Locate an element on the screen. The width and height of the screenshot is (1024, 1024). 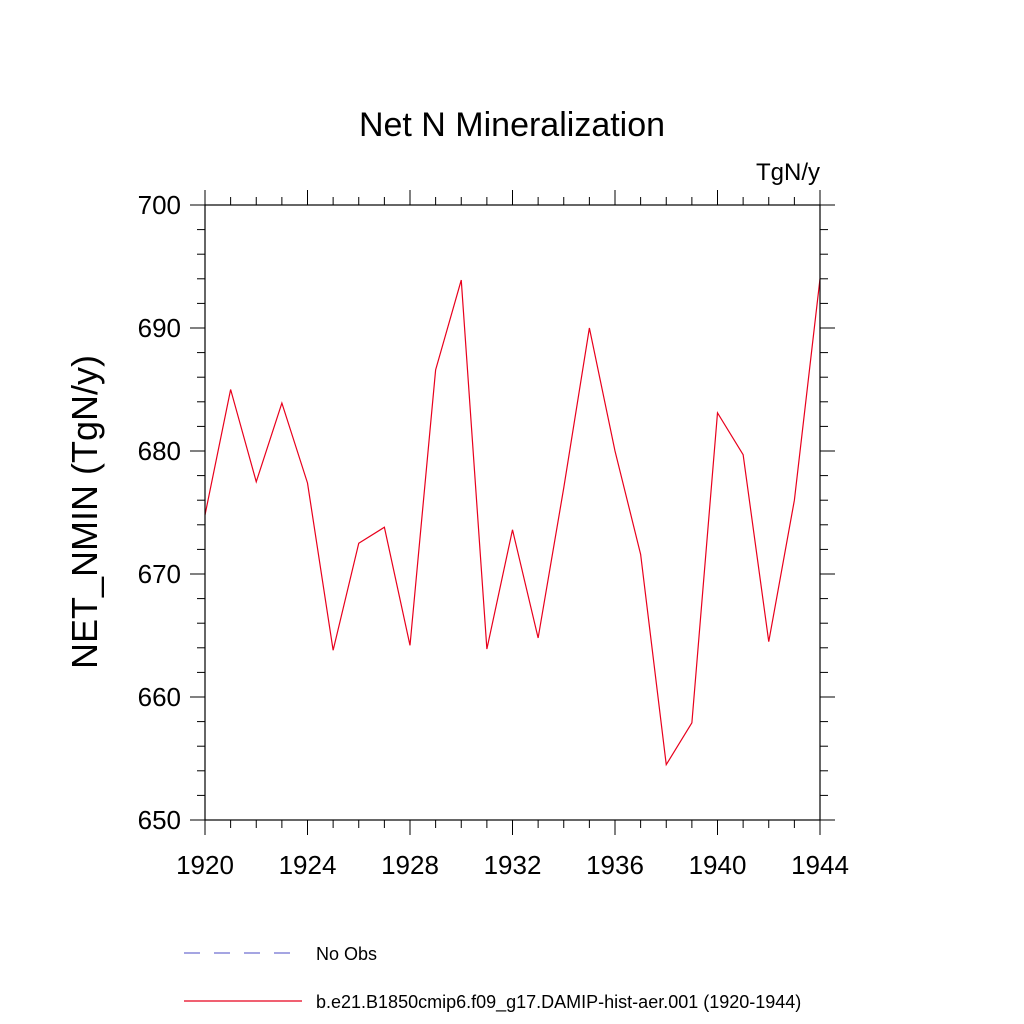
y-tick-label: 650 is located at coordinates (159, 820).